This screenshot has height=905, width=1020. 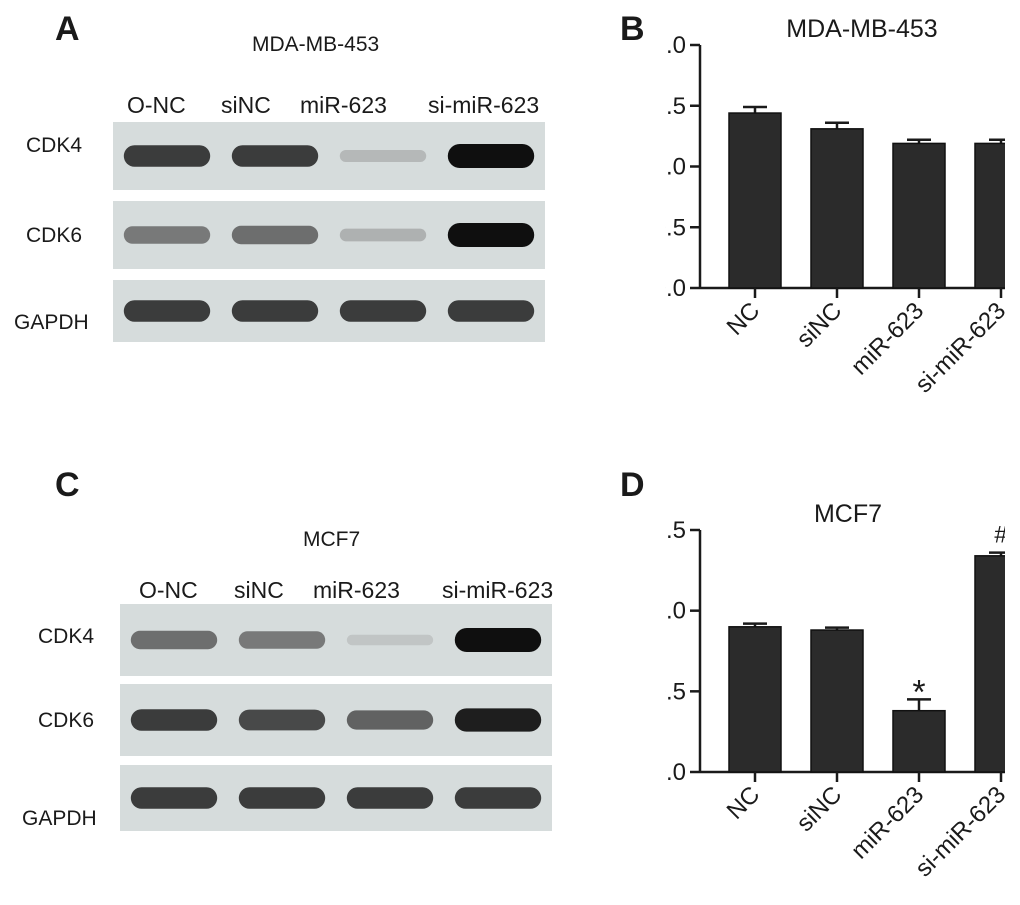 I want to click on blot-a-strip-cdk6, so click(x=329, y=235).